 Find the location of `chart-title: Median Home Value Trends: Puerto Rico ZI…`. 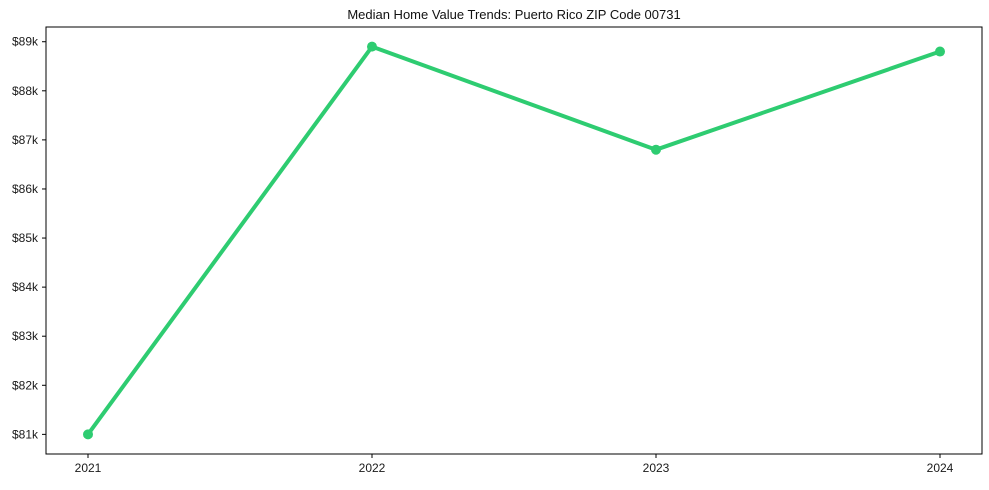

chart-title: Median Home Value Trends: Puerto Rico ZI… is located at coordinates (514, 14).